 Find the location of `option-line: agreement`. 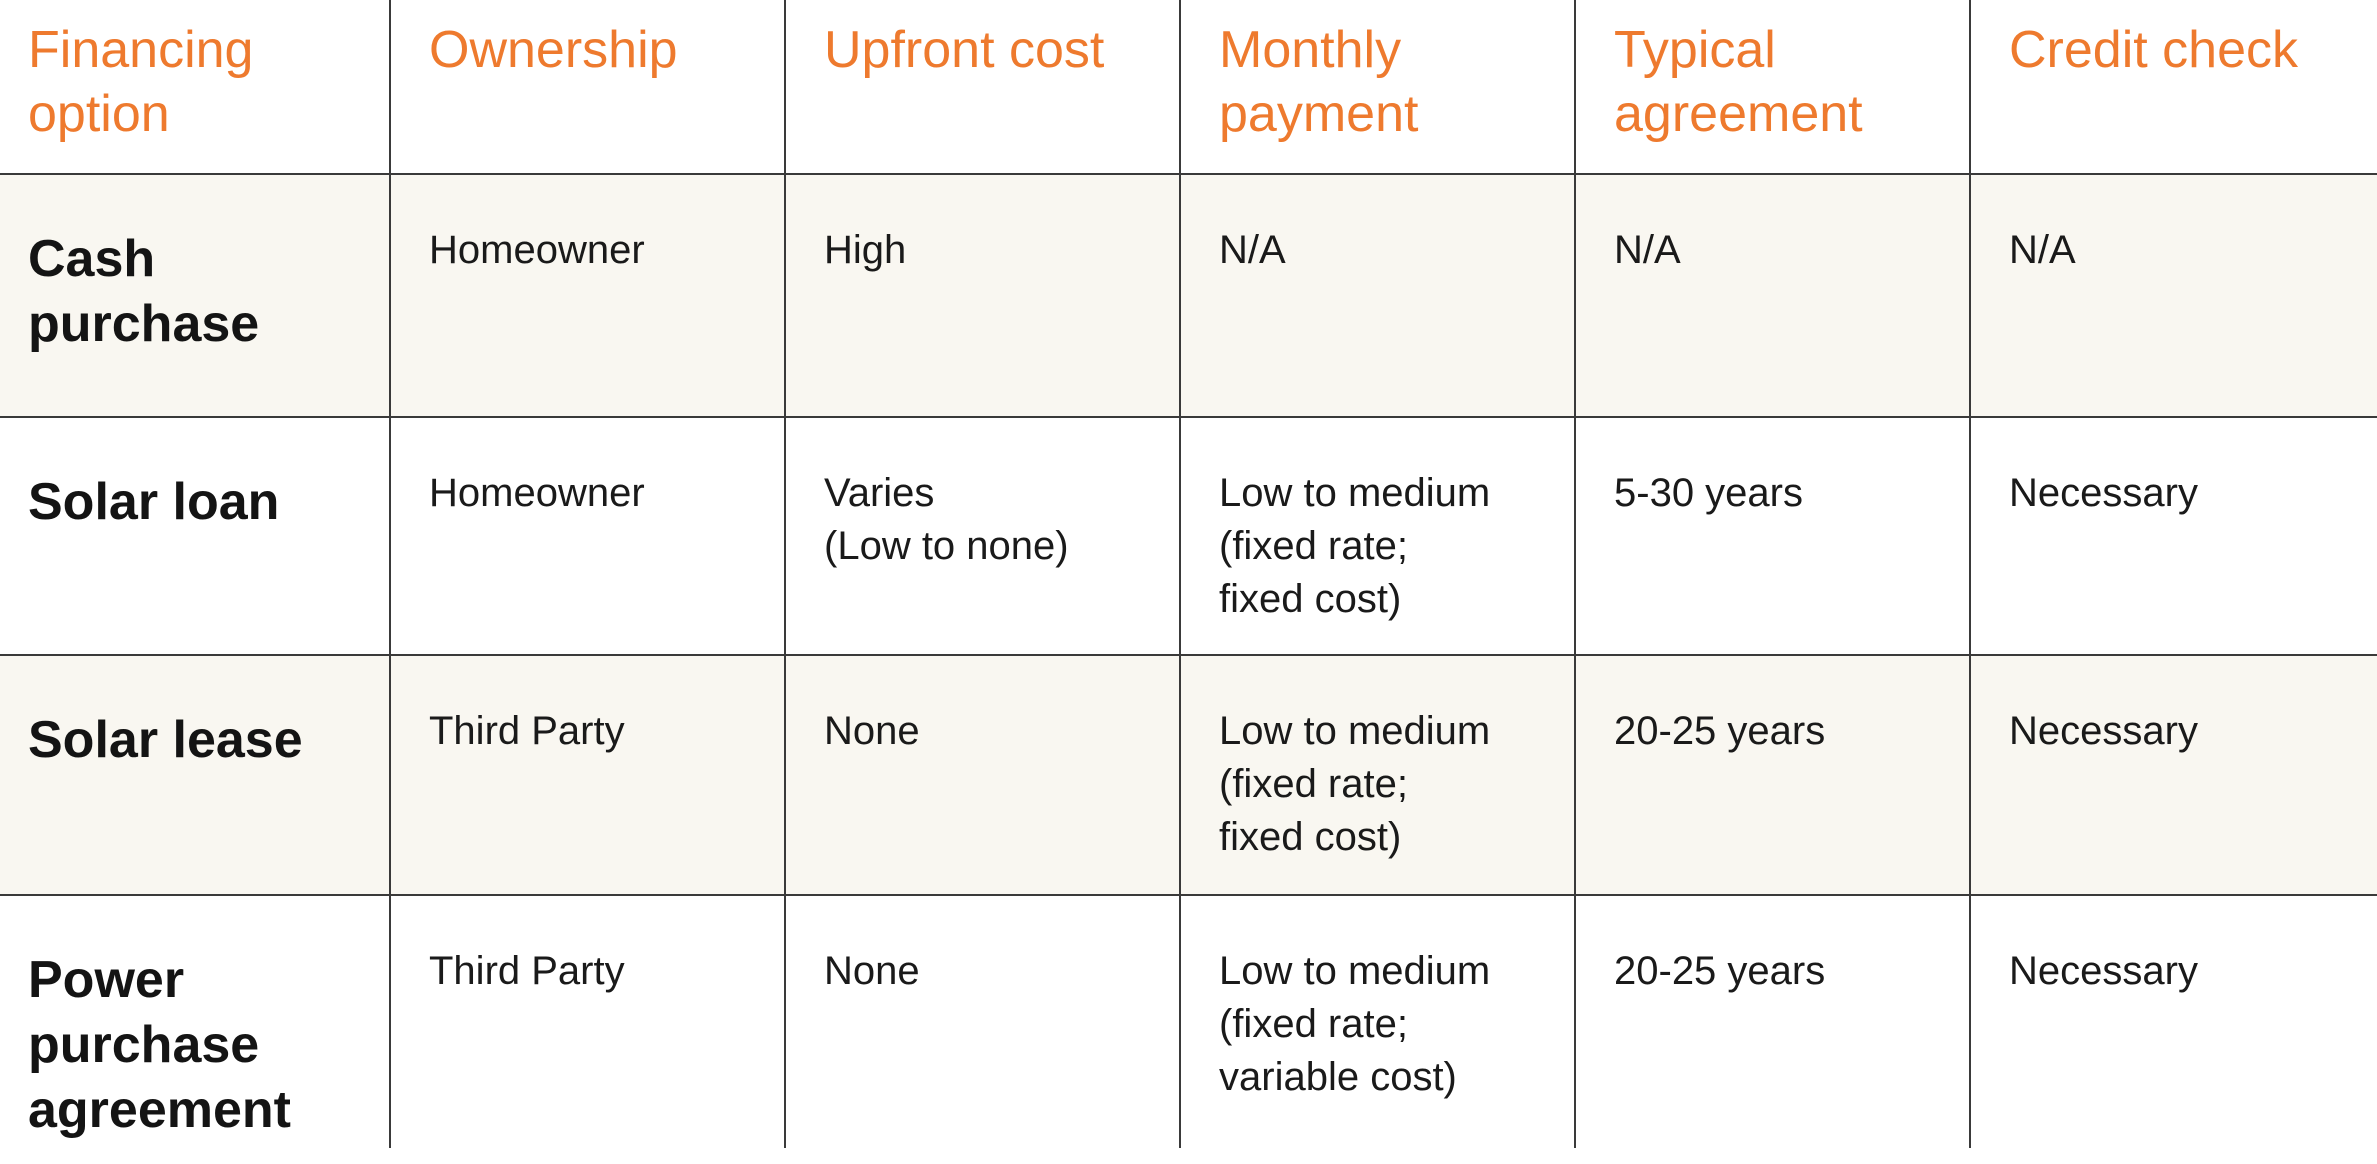

option-line: agreement is located at coordinates (159, 1110).